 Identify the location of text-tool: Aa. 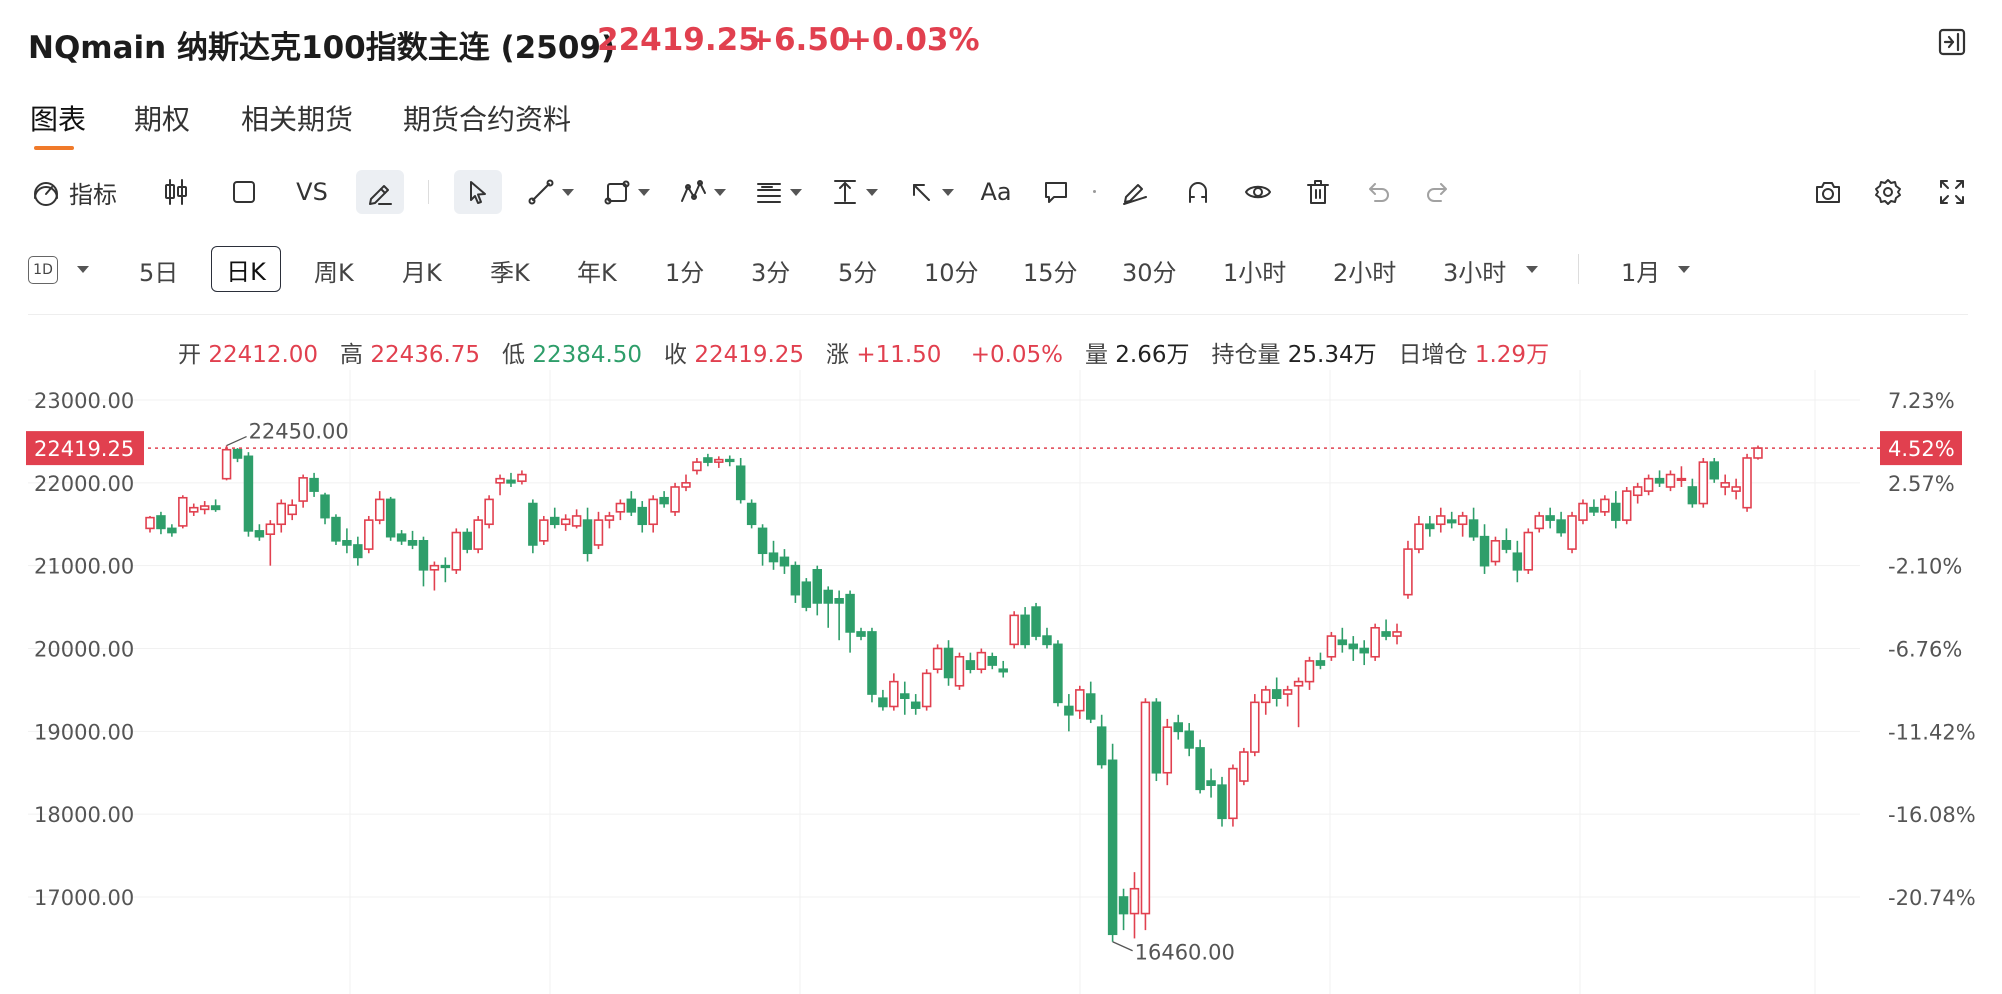
(996, 192).